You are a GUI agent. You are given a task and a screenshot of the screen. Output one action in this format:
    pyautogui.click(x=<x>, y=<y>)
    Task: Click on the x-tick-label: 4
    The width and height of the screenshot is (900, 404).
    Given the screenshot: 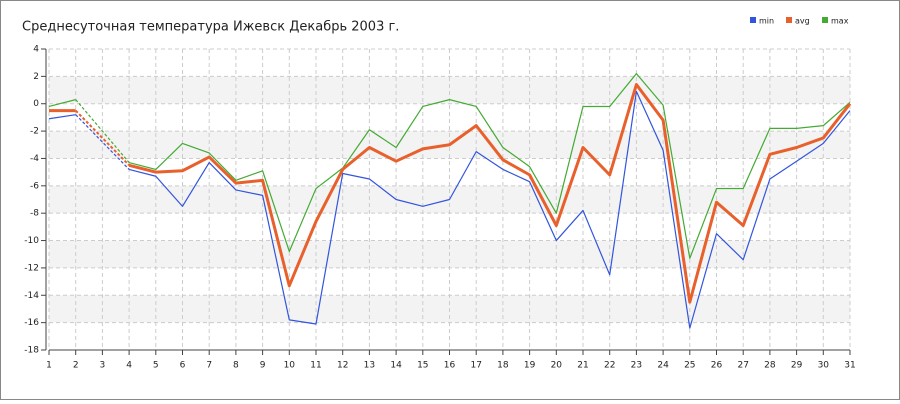 What is the action you would take?
    pyautogui.click(x=129, y=366)
    